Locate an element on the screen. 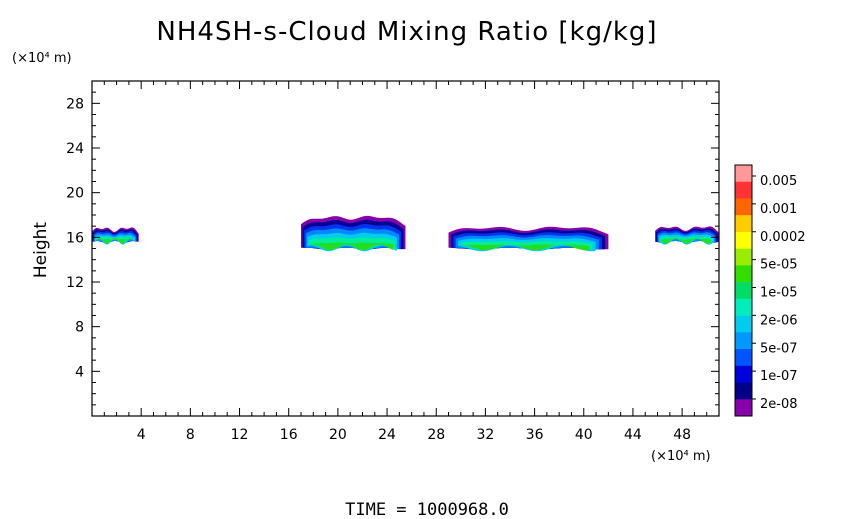 The width and height of the screenshot is (854, 519). x-tick-label: 20 is located at coordinates (338, 435).